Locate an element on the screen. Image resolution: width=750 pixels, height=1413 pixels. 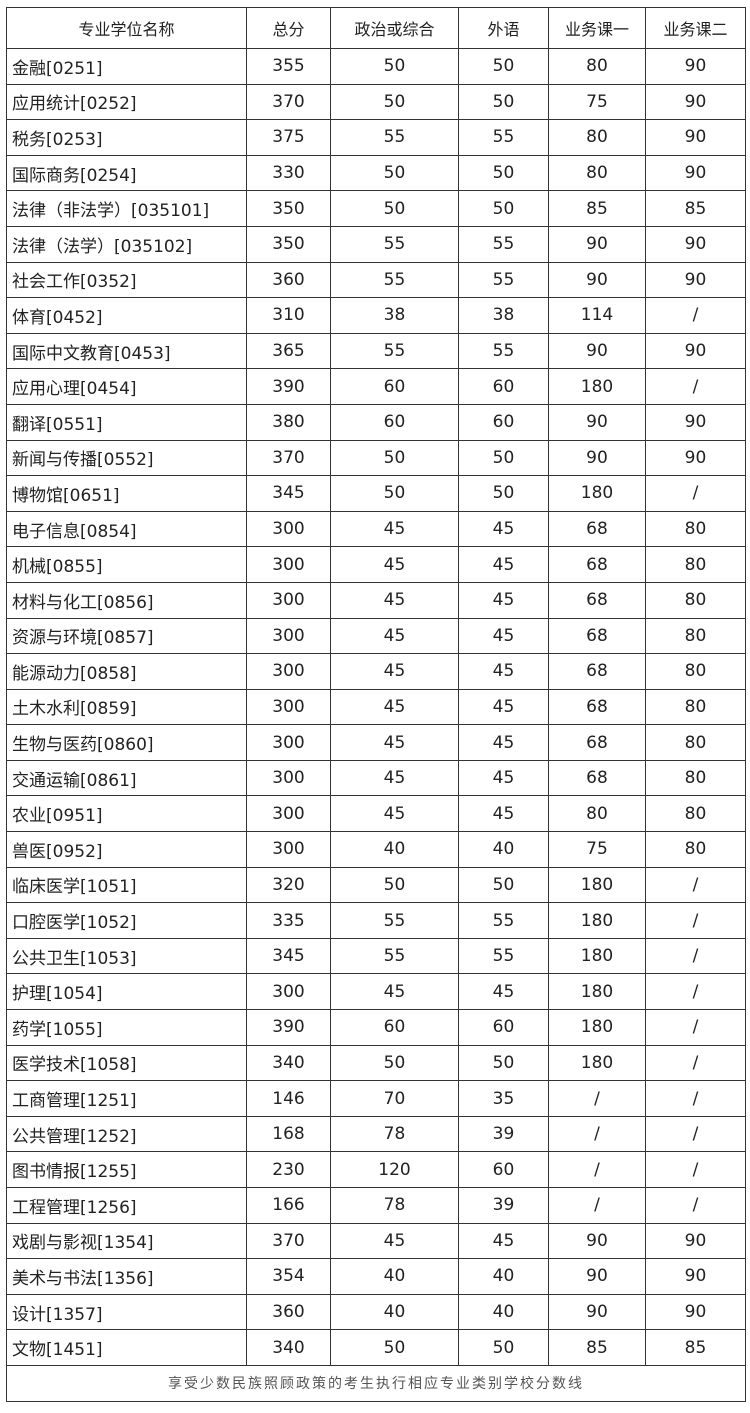
column-header: 业务课二 is located at coordinates (695, 28).